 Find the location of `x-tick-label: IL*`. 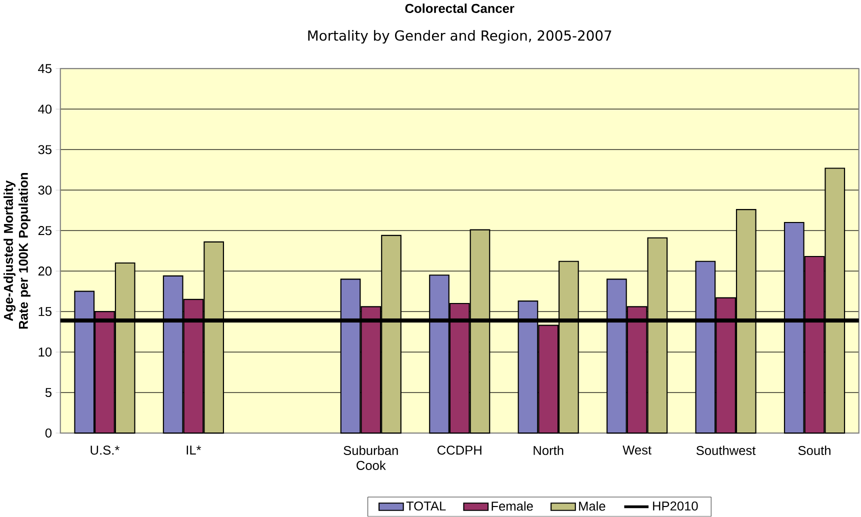

x-tick-label: IL* is located at coordinates (194, 450).